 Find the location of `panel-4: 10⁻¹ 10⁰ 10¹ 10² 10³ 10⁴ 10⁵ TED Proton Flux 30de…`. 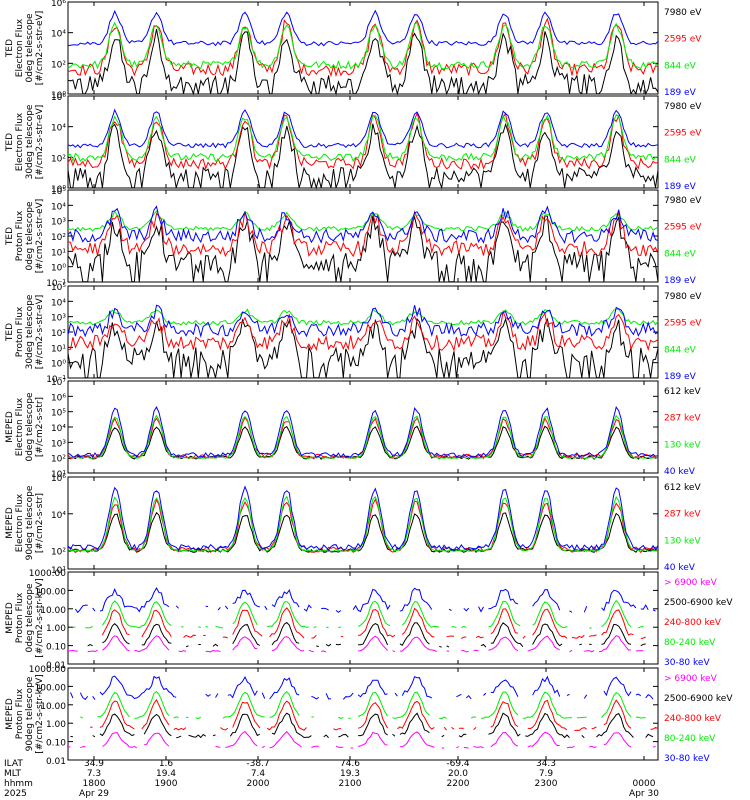

panel-4: 10⁻¹ 10⁰ 10¹ 10² 10³ 10⁴ 10⁵ TED Proton Flux 30de… is located at coordinates (353, 334).